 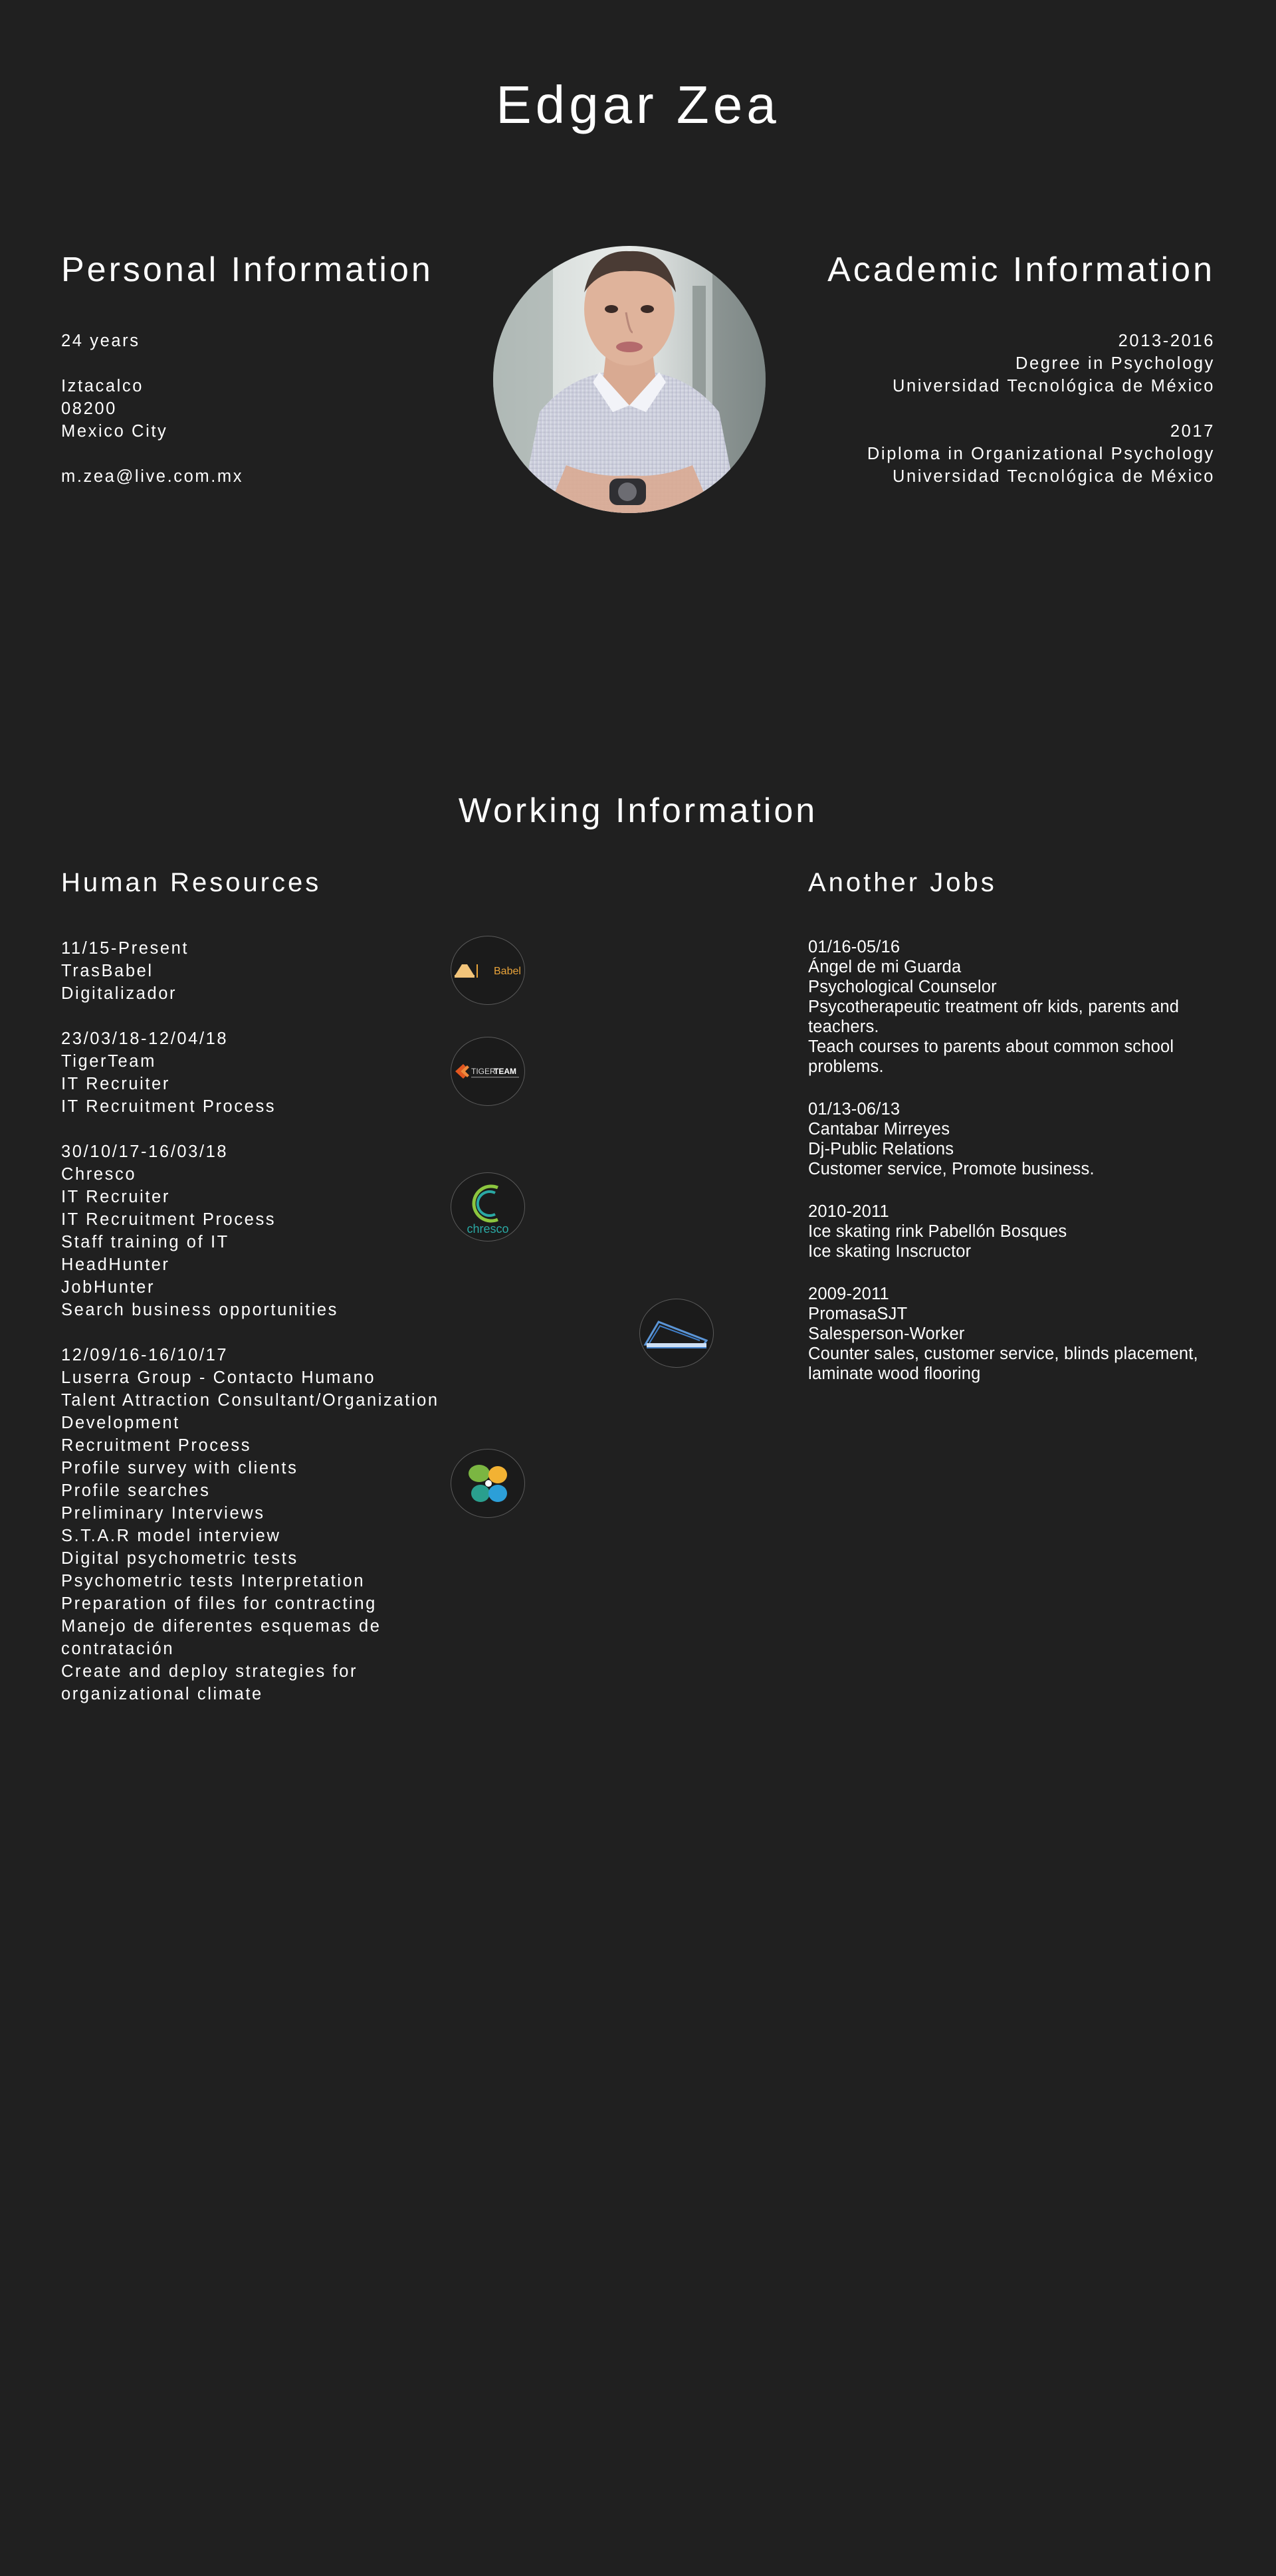 I want to click on tigerteam-logo-icon: TIGER TEAM, so click(x=488, y=1071).